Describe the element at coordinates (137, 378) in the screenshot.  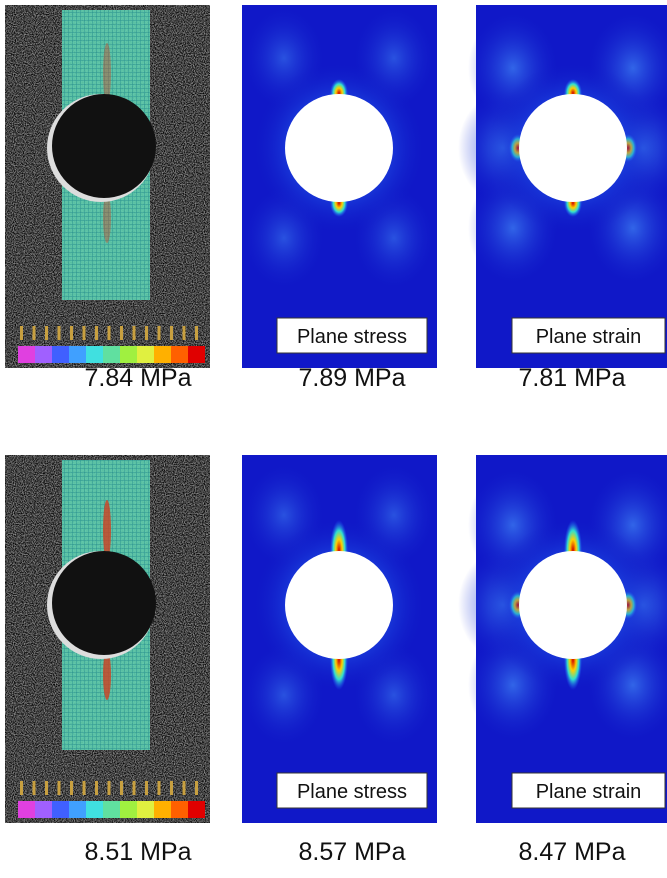
I see `caption: 7.84 MPa` at that location.